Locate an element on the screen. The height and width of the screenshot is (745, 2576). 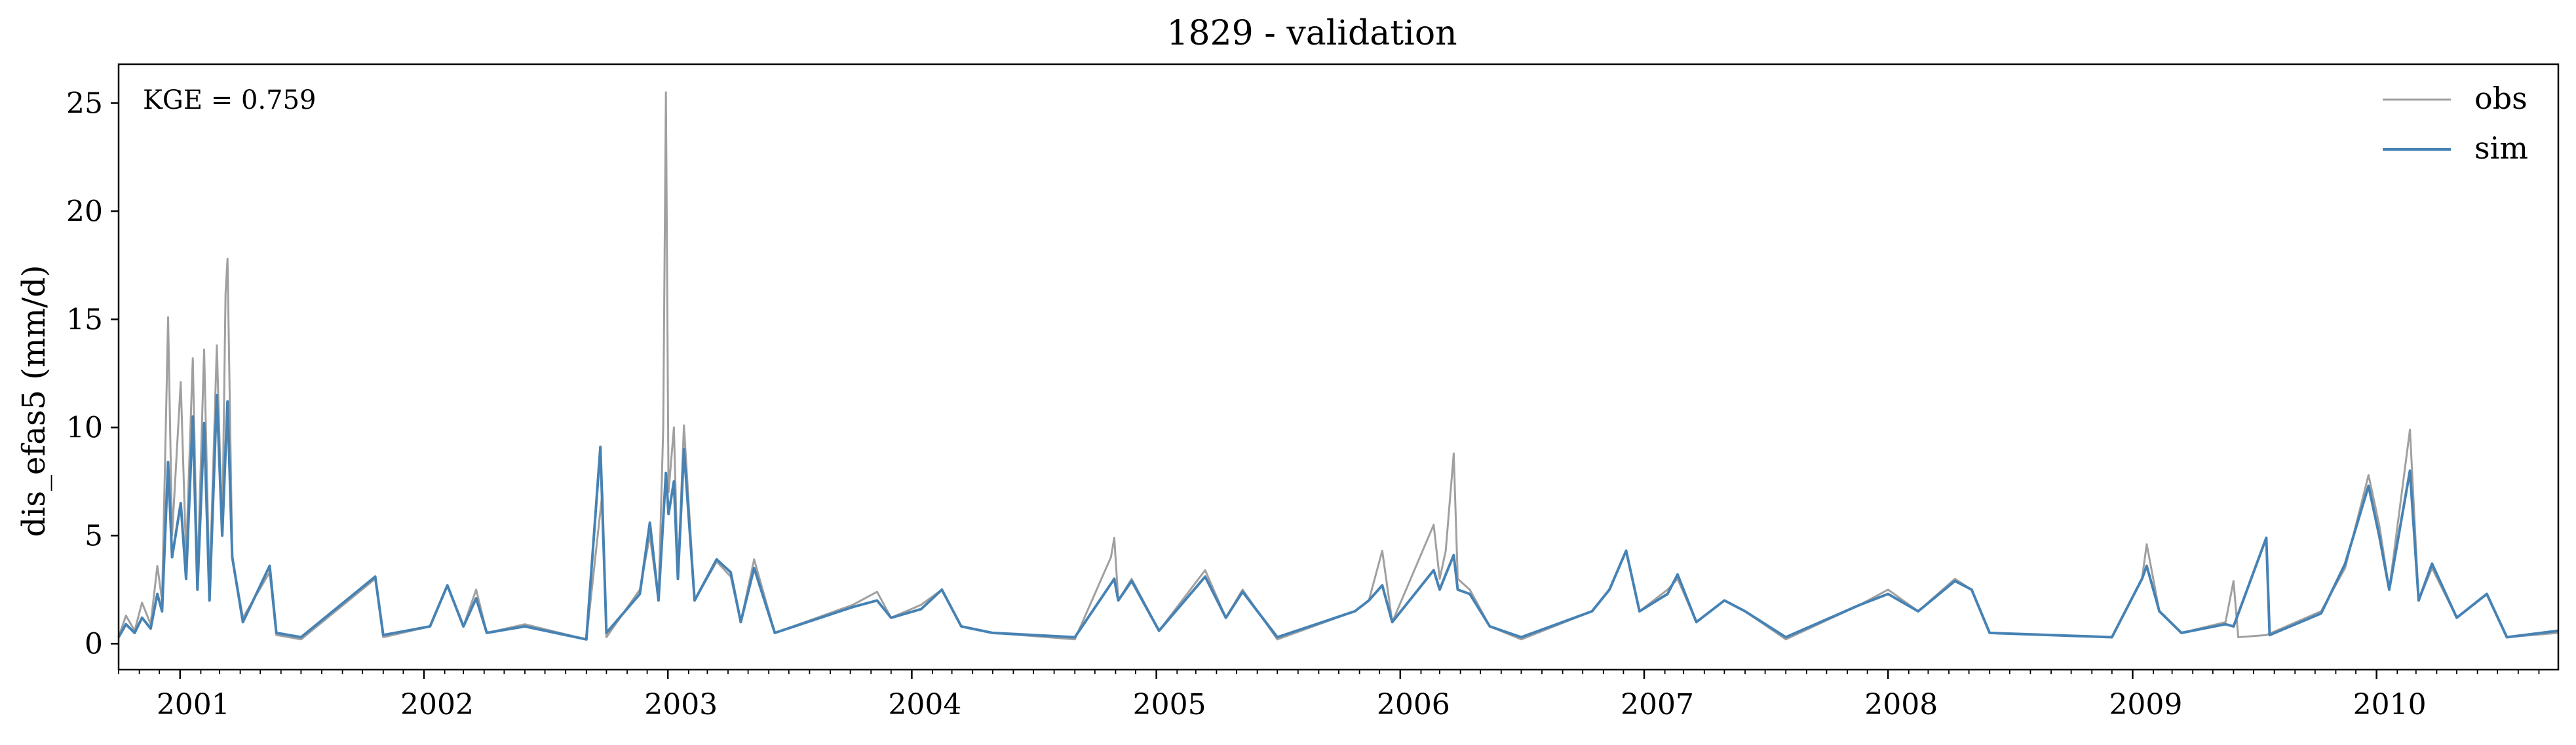
x-tick-label: 2001 is located at coordinates (193, 704).